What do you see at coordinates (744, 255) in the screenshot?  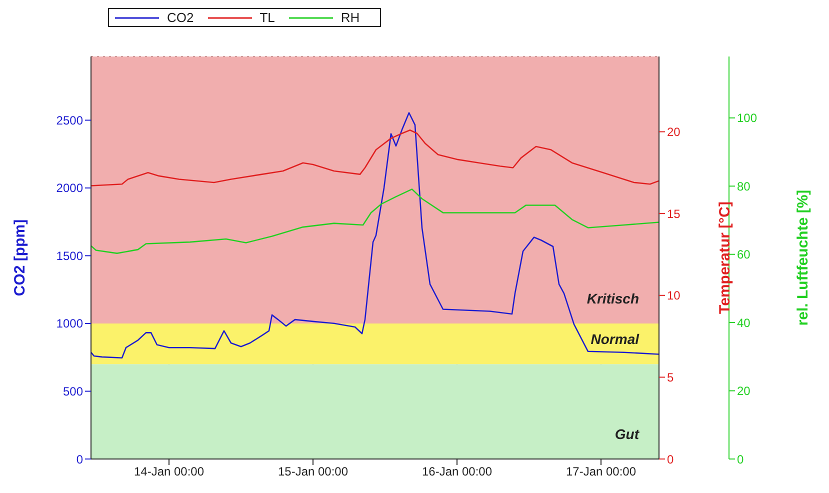 I see `y3-tick-label: 60` at bounding box center [744, 255].